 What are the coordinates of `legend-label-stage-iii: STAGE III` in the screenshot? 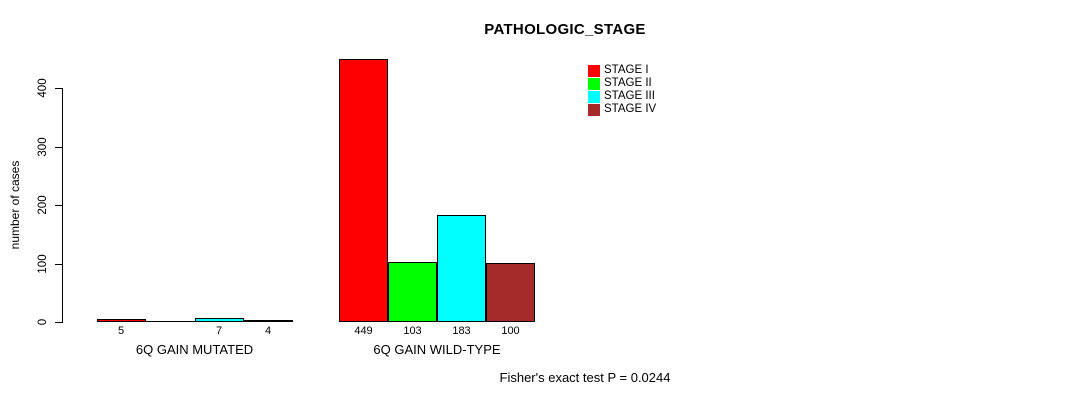 It's located at (629, 96).